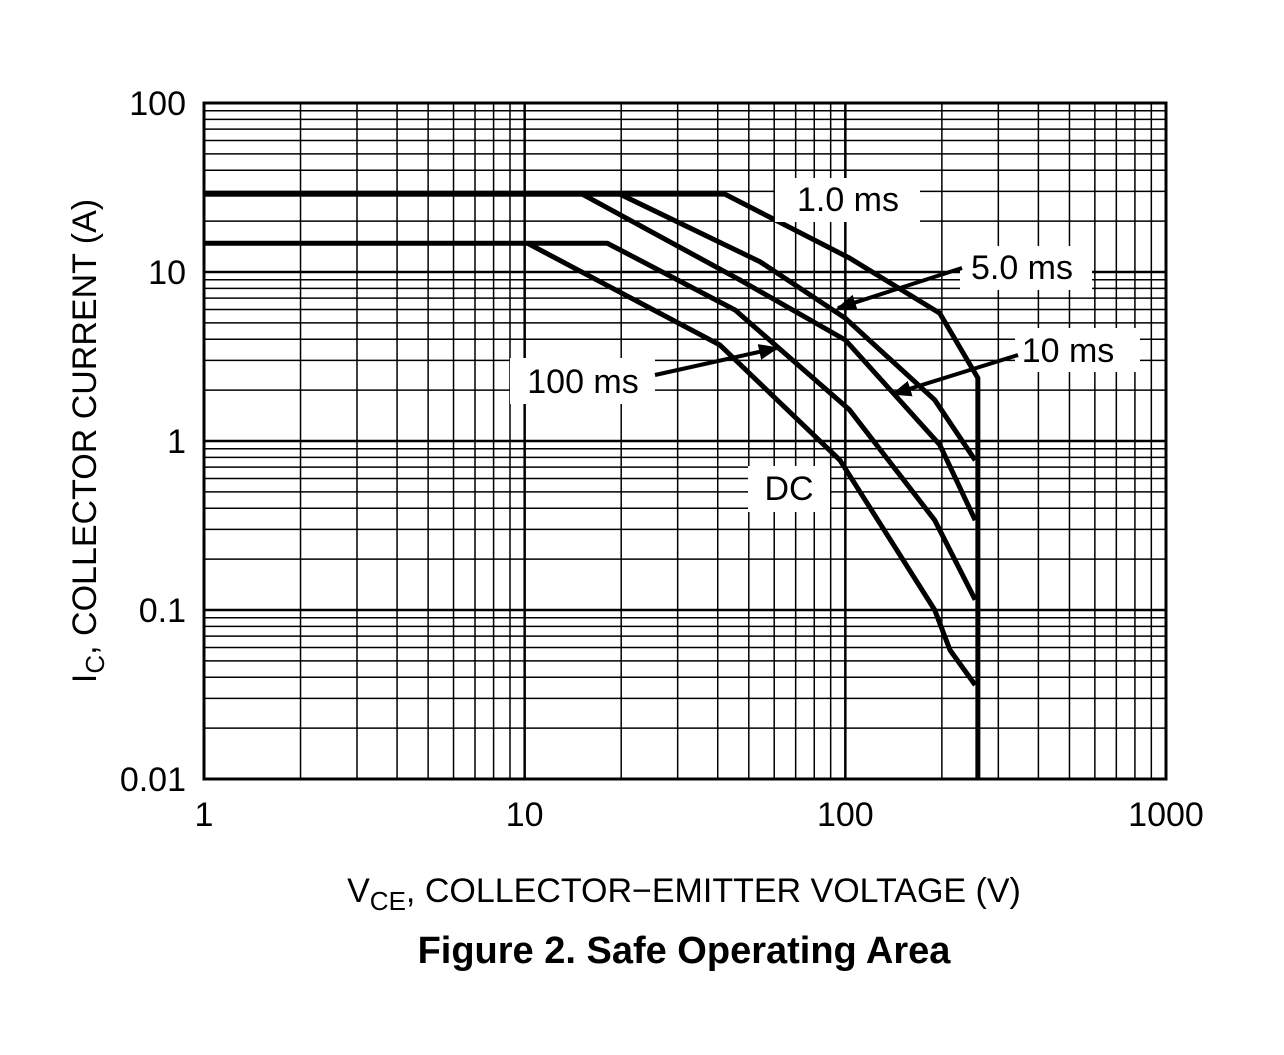  What do you see at coordinates (176, 442) in the screenshot?
I see `y-tick-label: 1` at bounding box center [176, 442].